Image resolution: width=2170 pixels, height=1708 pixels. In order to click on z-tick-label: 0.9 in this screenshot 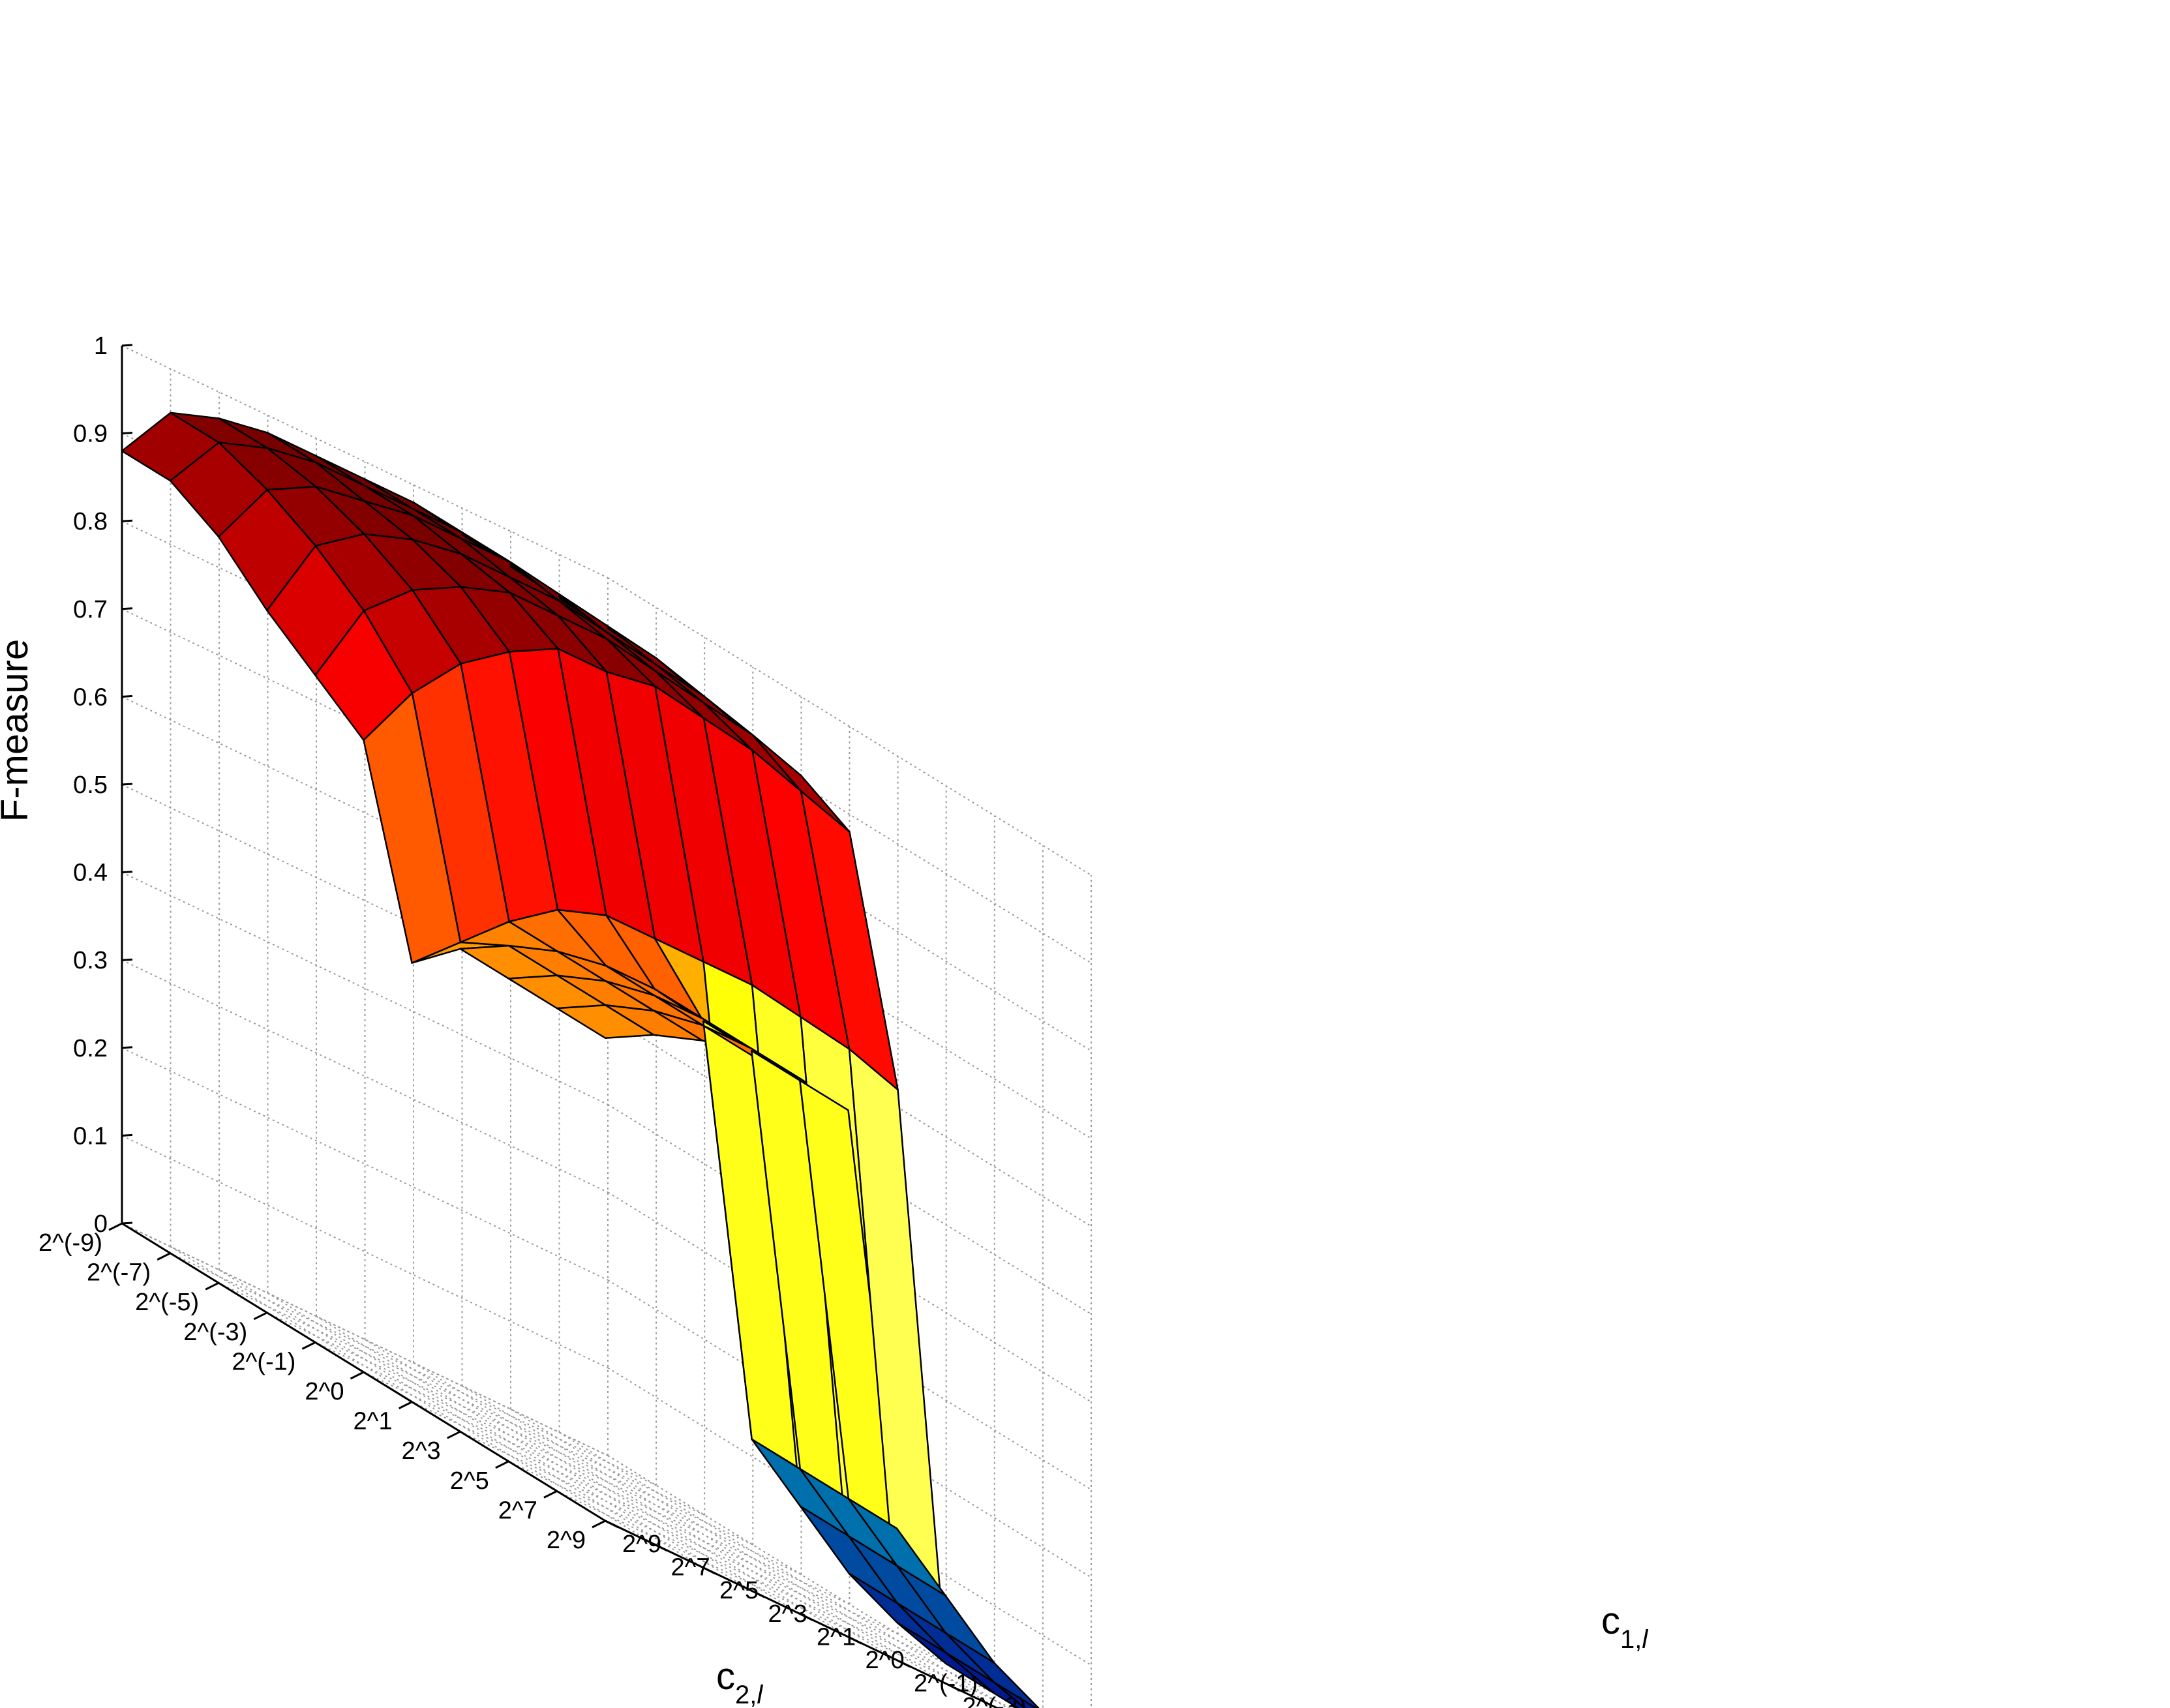, I will do `click(90, 435)`.